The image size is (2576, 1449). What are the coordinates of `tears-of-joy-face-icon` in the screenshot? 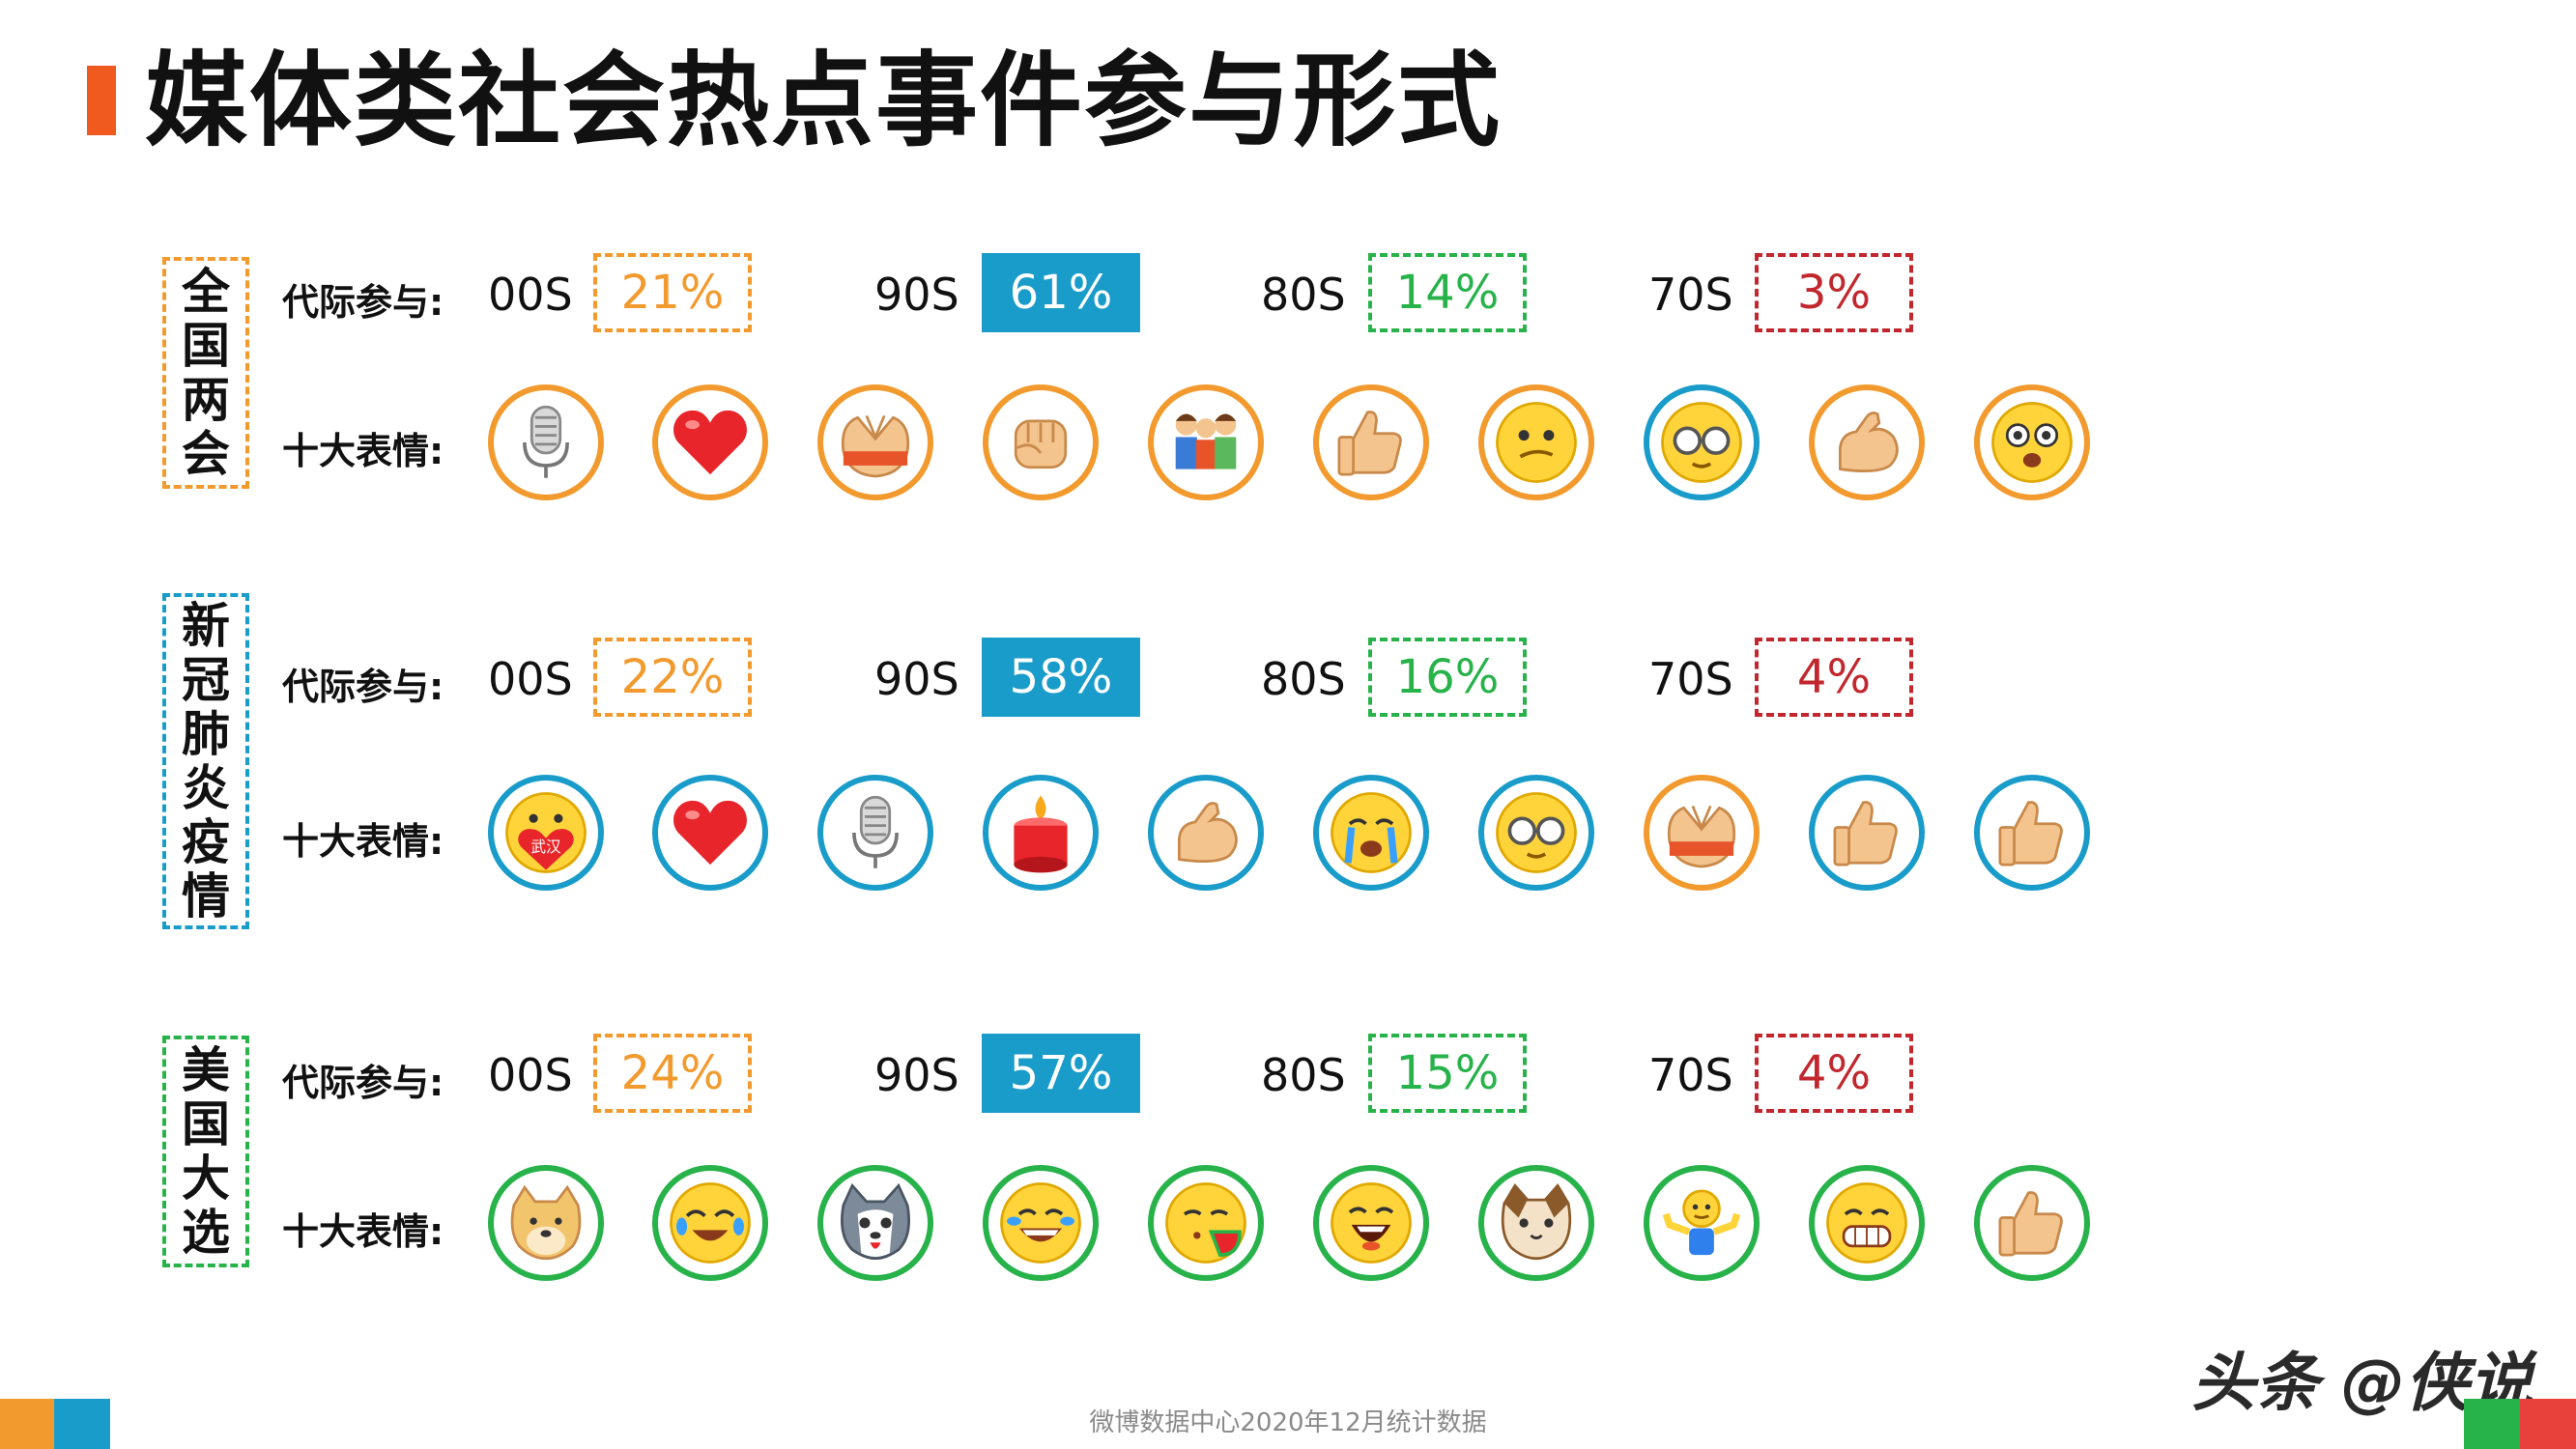 It's located at (1041, 1223).